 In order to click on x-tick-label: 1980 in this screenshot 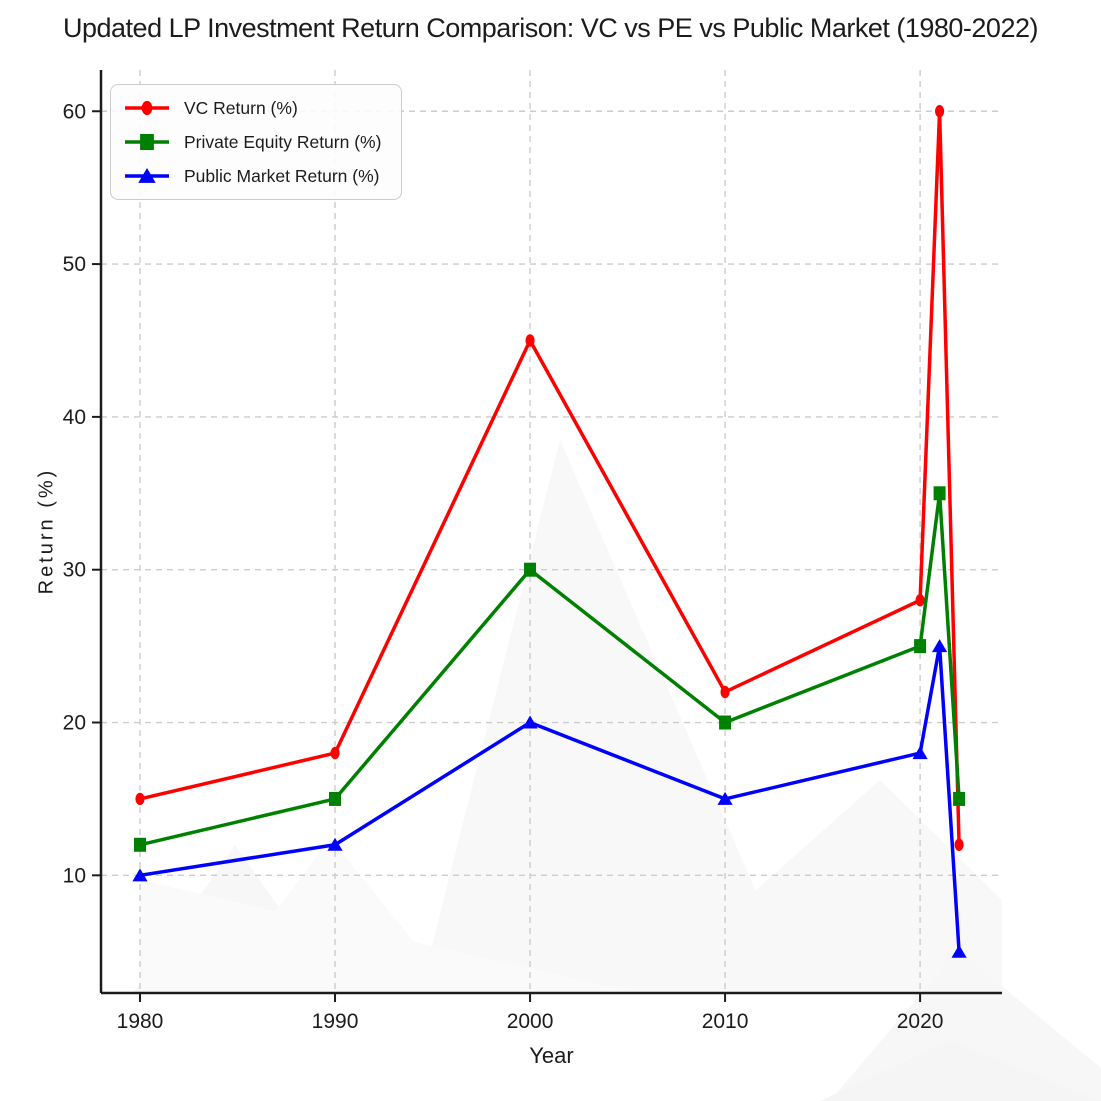, I will do `click(140, 1021)`.